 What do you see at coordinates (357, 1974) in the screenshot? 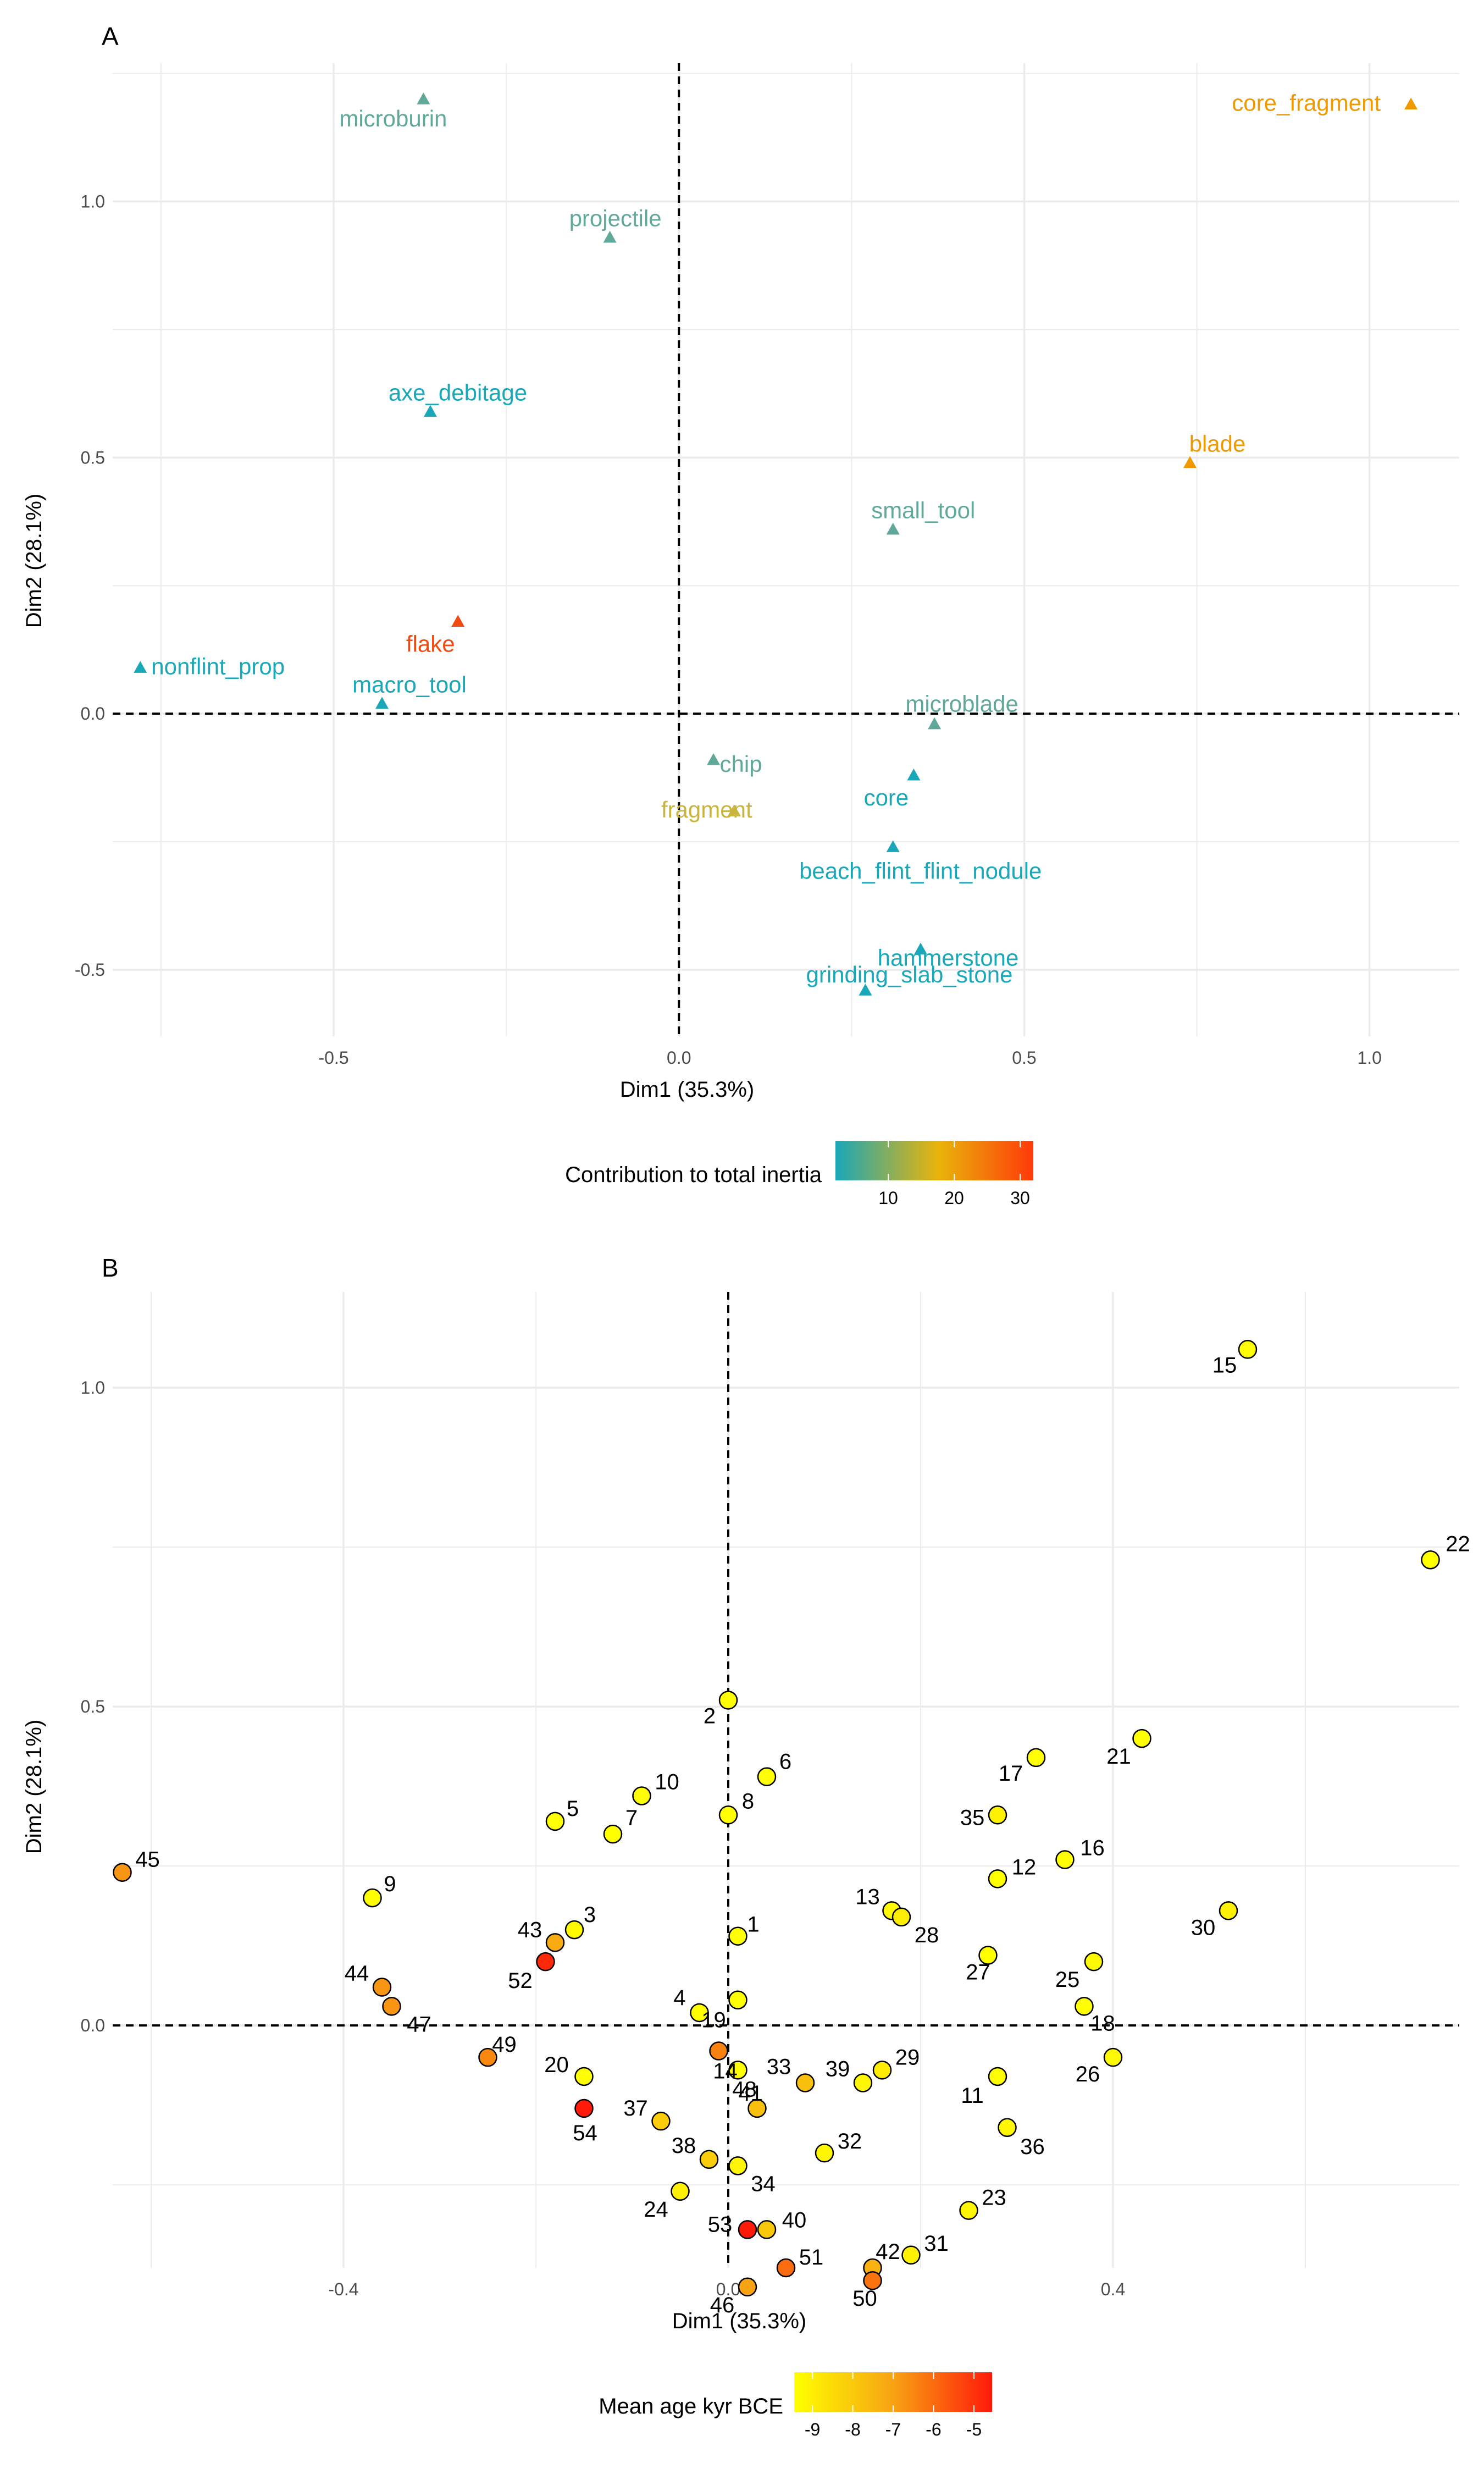
I see `point-label-44: 44` at bounding box center [357, 1974].